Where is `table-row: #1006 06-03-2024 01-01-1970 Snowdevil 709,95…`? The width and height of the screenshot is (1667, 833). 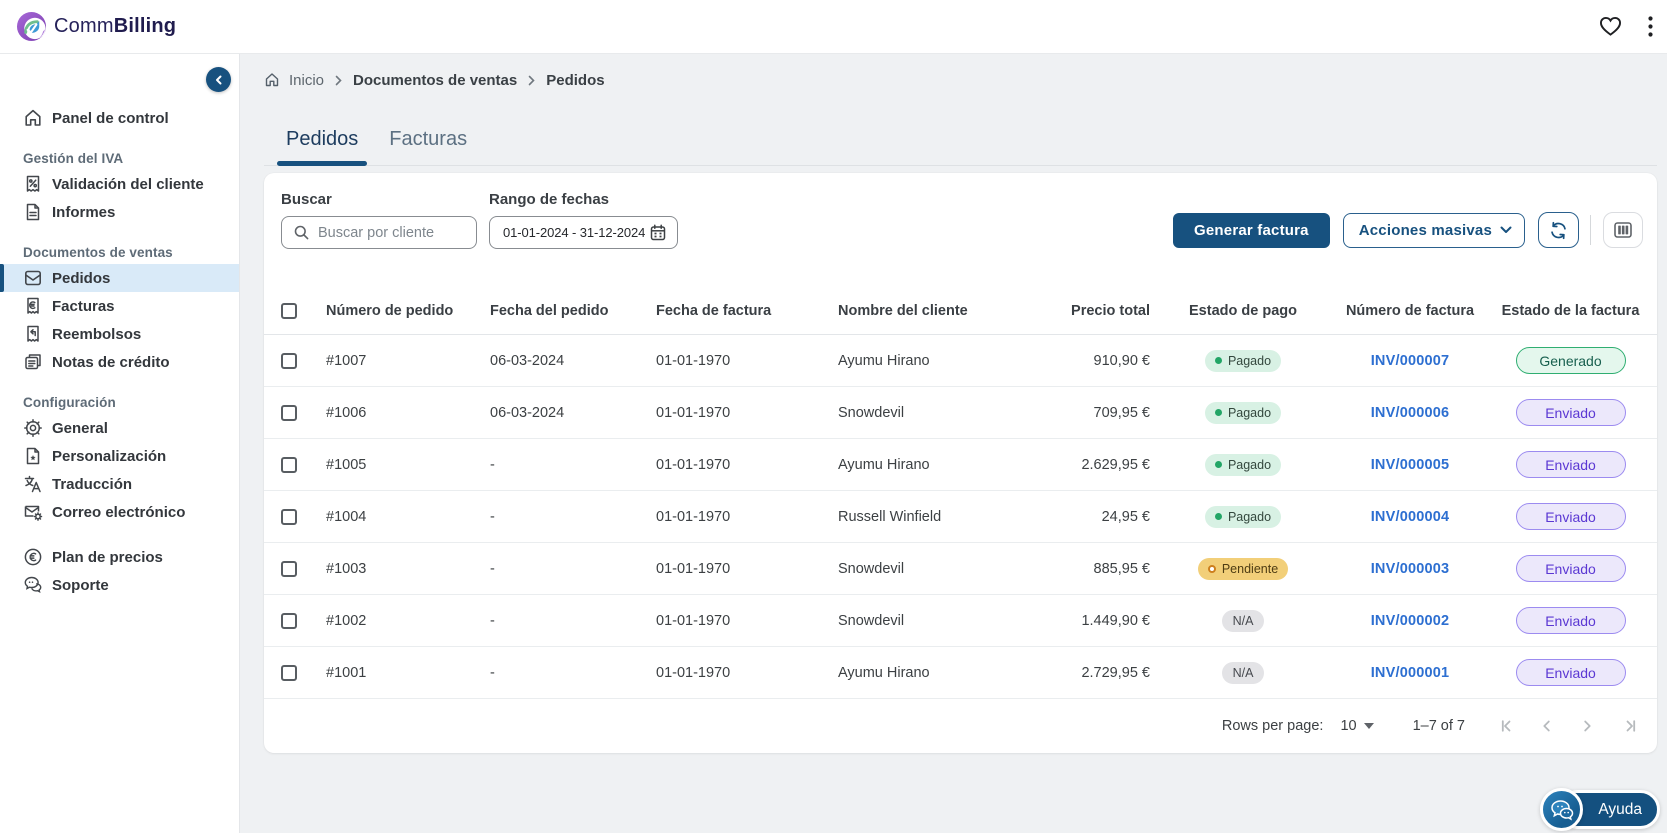 table-row: #1006 06-03-2024 01-01-1970 Snowdevil 709,95… is located at coordinates (960, 413).